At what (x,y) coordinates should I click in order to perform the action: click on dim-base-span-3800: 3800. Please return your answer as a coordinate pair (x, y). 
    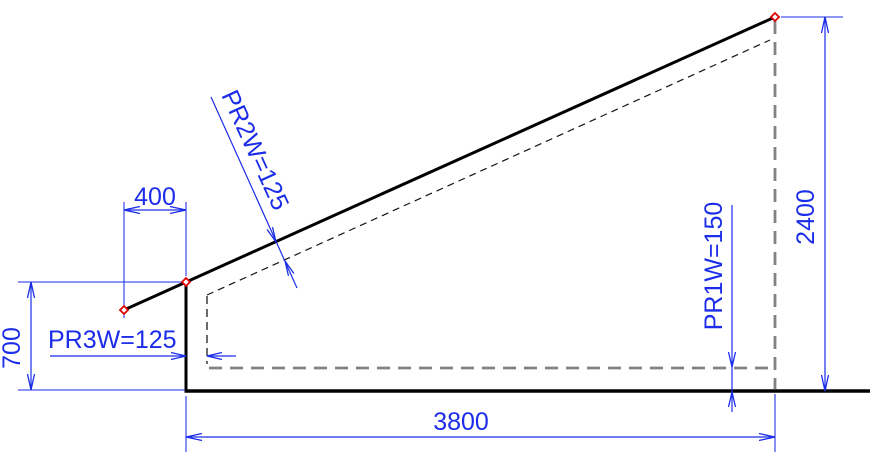
    Looking at the image, I should click on (480, 423).